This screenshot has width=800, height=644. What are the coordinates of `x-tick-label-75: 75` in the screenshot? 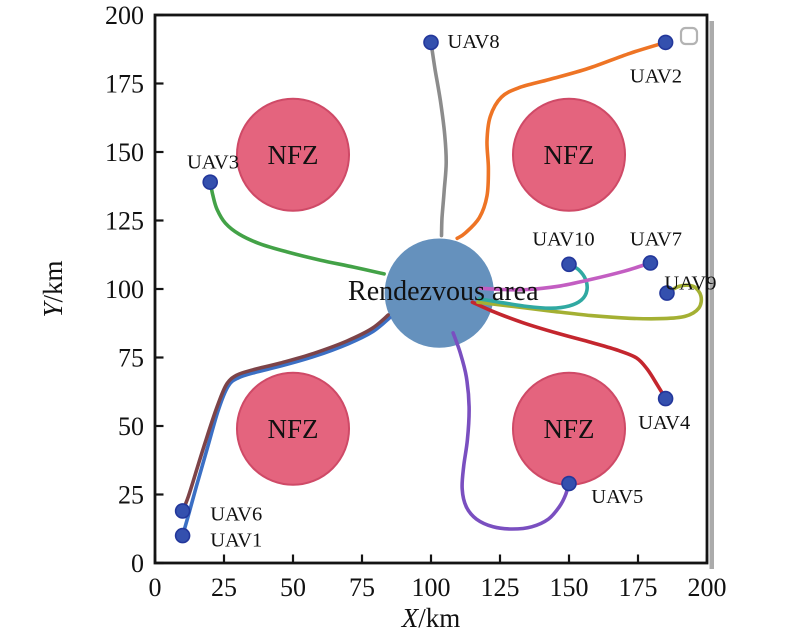 It's located at (362, 587).